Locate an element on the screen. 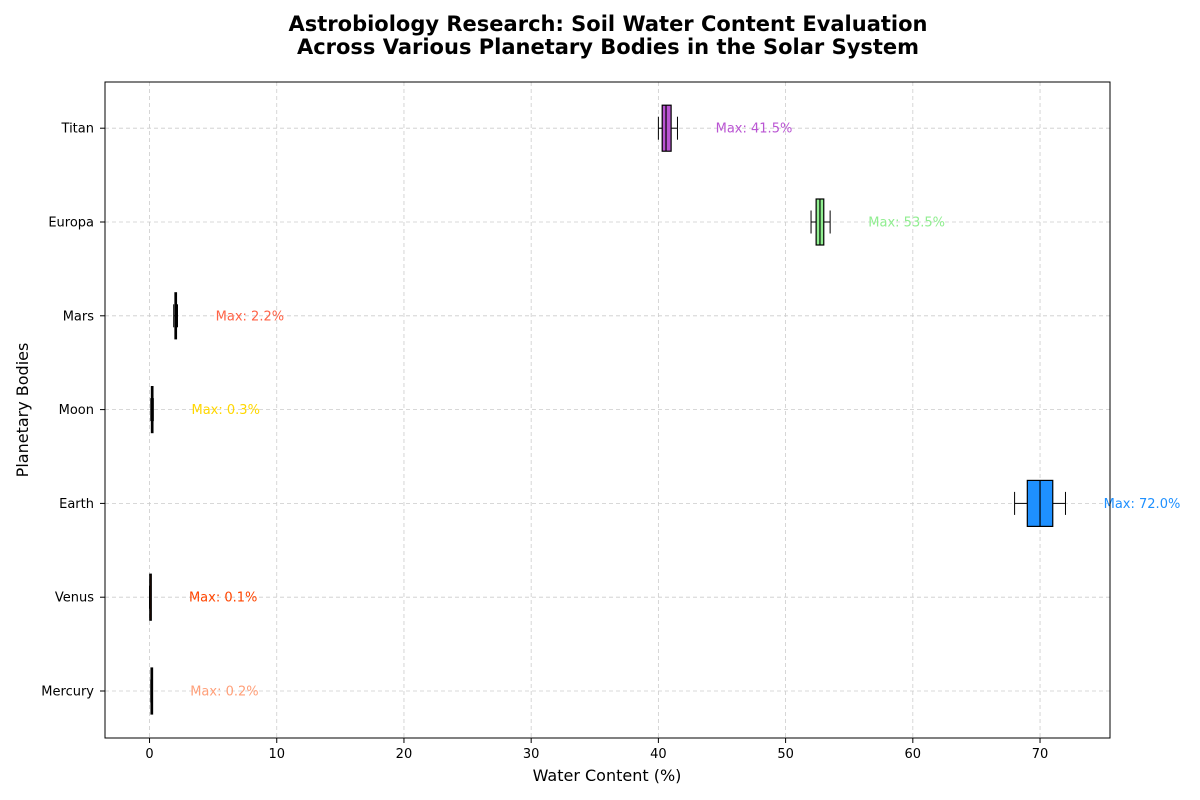  y-tick-label: Venus is located at coordinates (74, 598).